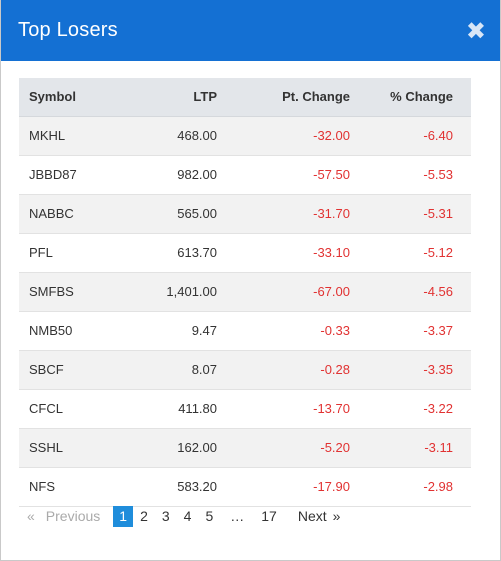  What do you see at coordinates (283, 175) in the screenshot?
I see `pt-change-cell: -57.50` at bounding box center [283, 175].